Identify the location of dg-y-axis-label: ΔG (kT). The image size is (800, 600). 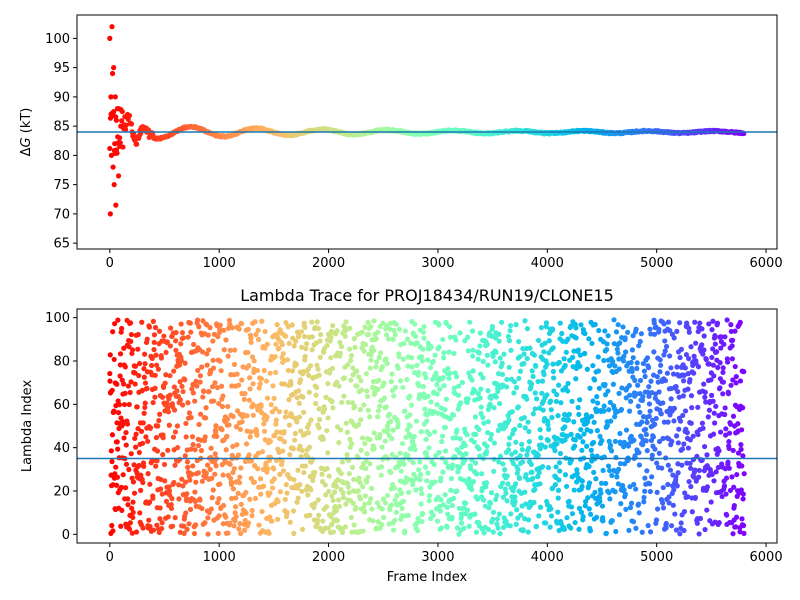
(26, 132).